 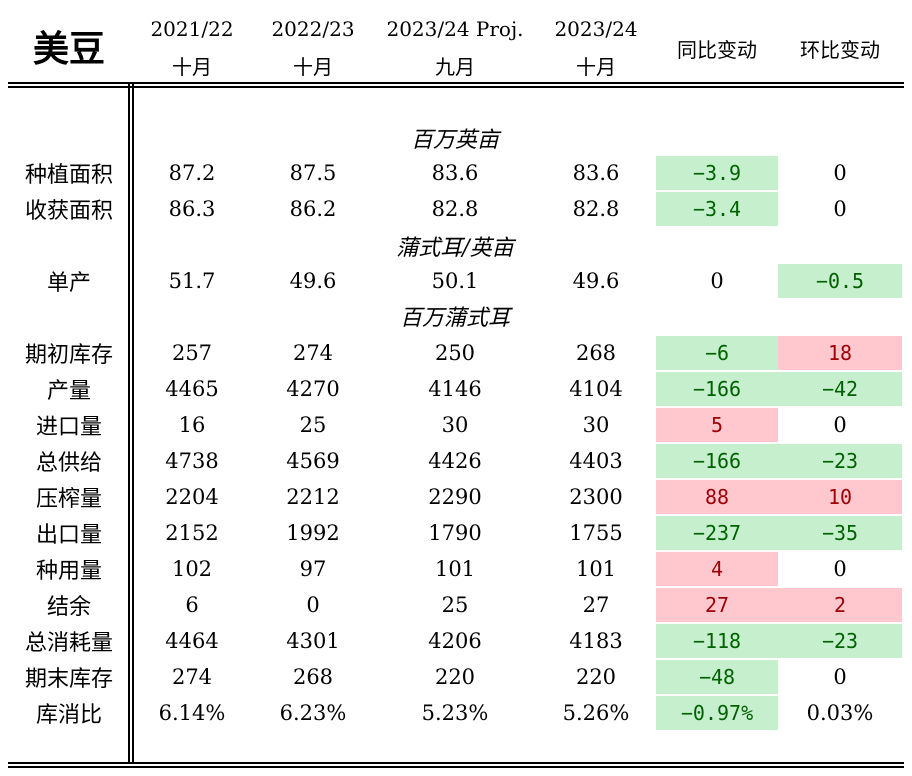 What do you see at coordinates (455, 461) in the screenshot?
I see `value-cell-col-3: 4426` at bounding box center [455, 461].